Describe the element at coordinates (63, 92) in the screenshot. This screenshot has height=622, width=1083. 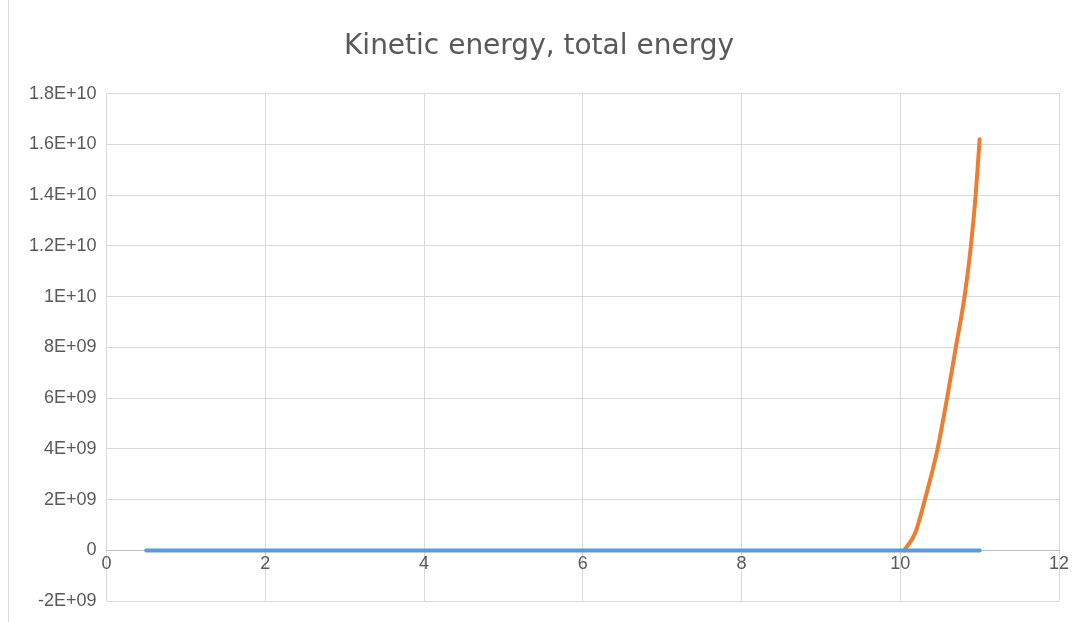
I see `y-tick-label: 1.8E+10` at that location.